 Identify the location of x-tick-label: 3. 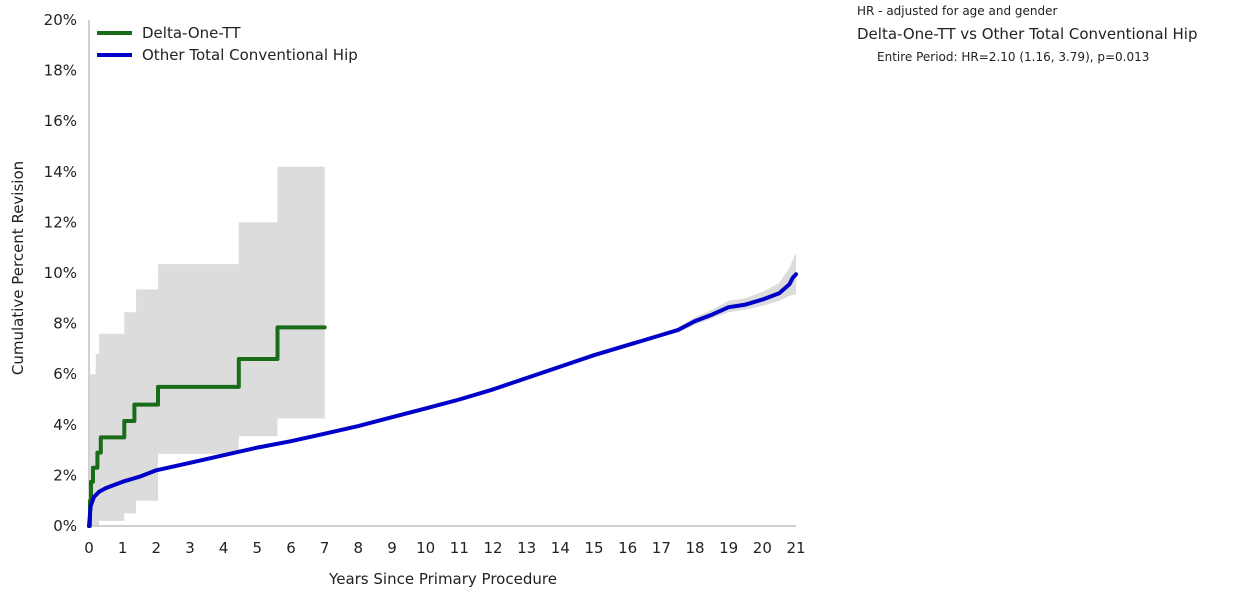
(190, 548).